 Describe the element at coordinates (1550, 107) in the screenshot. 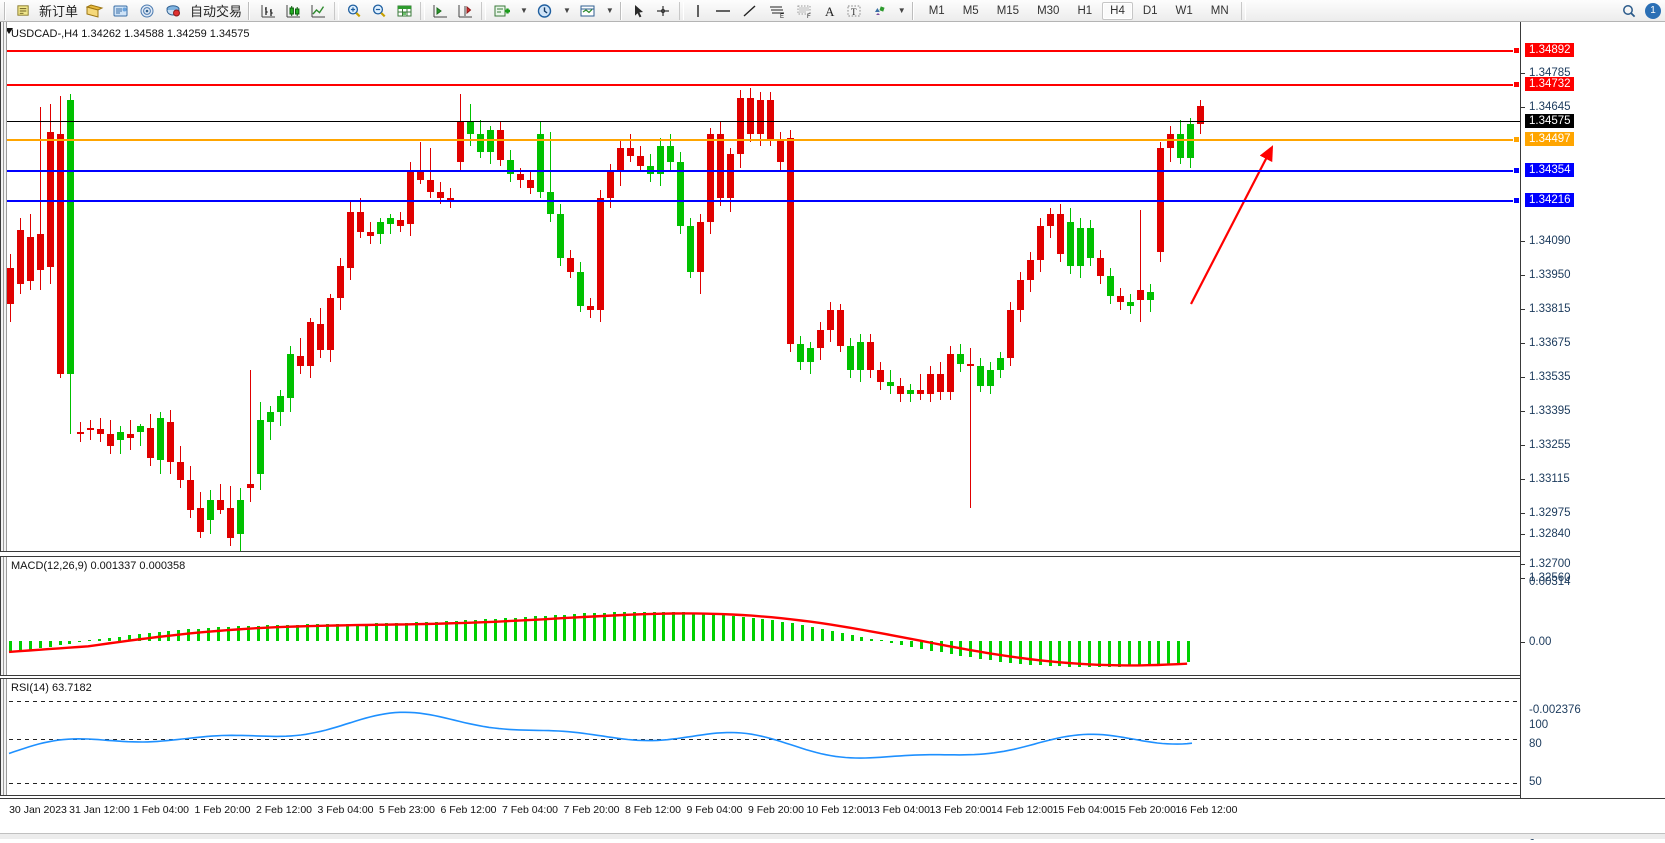

I see `price-tick-label: 1.34645` at that location.